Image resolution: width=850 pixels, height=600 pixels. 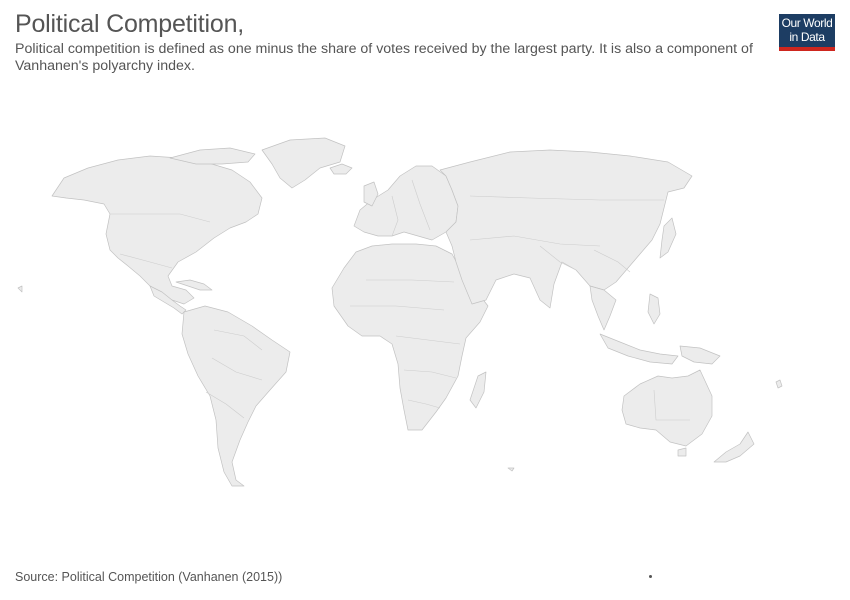 I want to click on region-caribbean, so click(x=194, y=285).